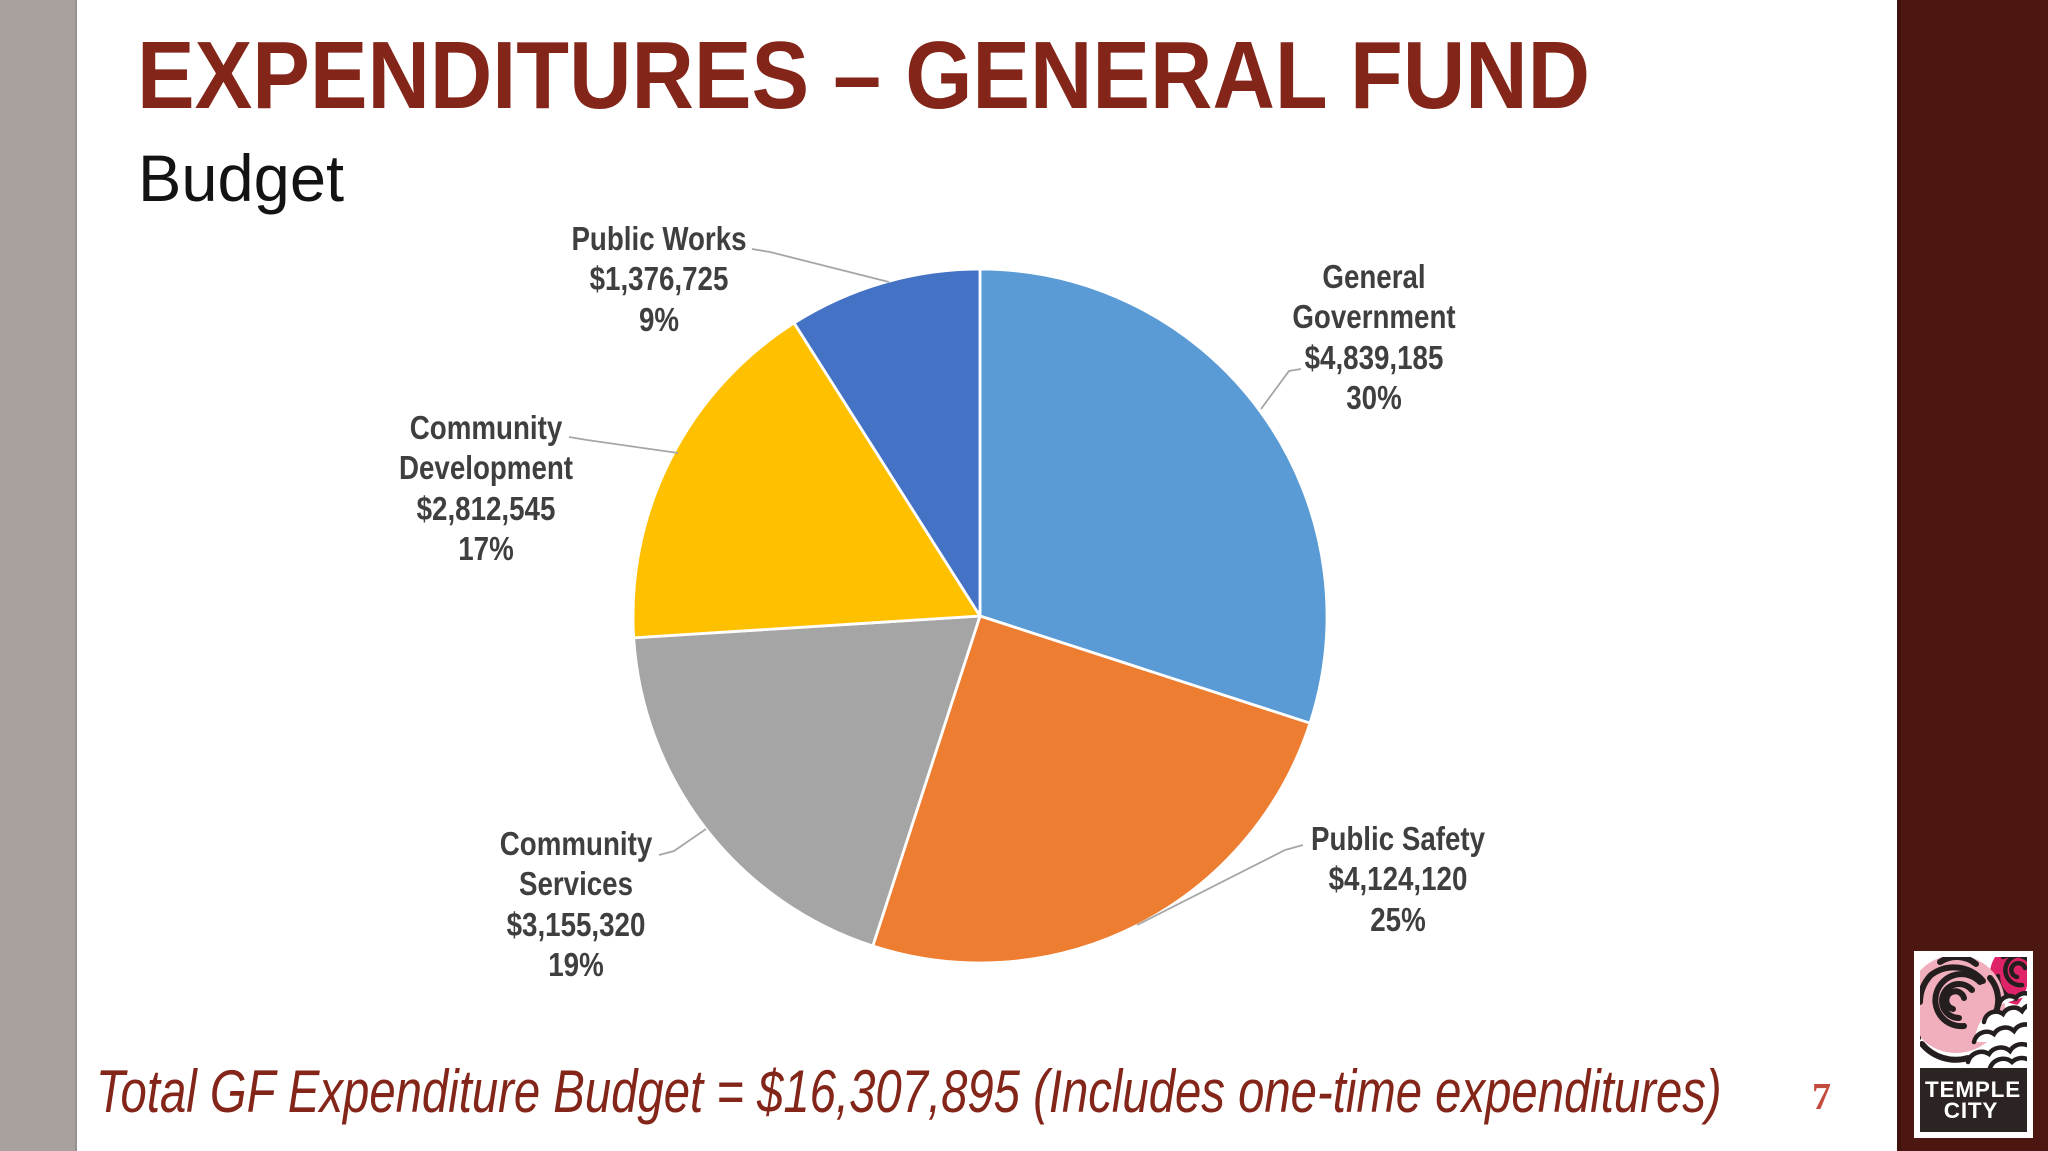  Describe the element at coordinates (1973, 1089) in the screenshot. I see `svg-text: TEMPLE` at that location.